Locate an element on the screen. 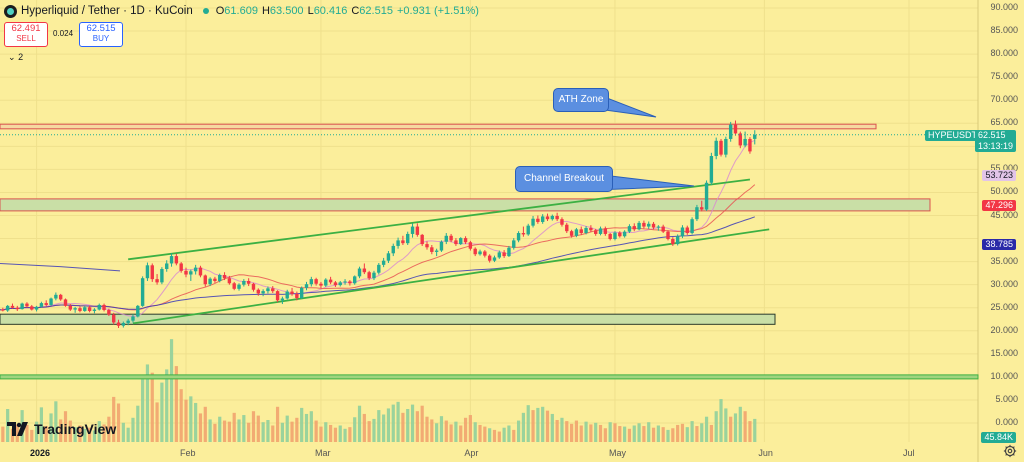  channel-breakout-callout: Channel Breakout is located at coordinates (564, 179).